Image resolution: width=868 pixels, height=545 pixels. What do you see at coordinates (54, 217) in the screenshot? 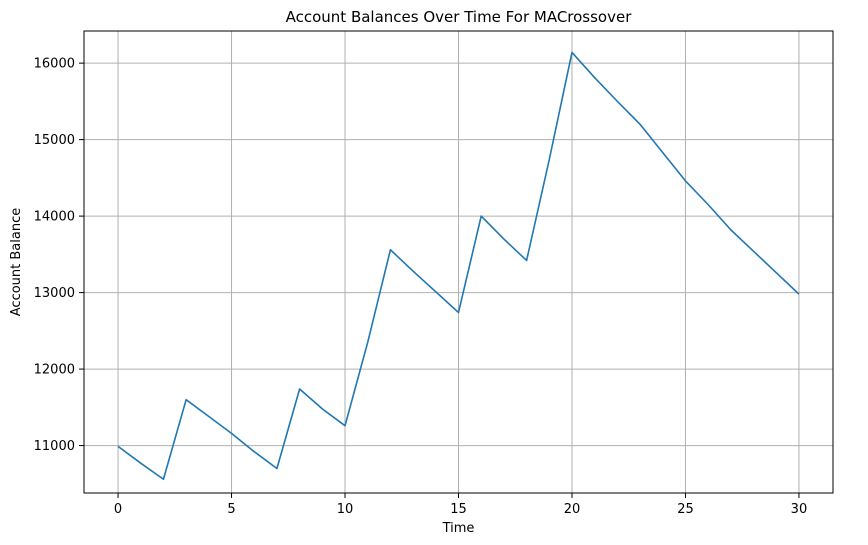
I see `y-tick-label: 14000` at bounding box center [54, 217].